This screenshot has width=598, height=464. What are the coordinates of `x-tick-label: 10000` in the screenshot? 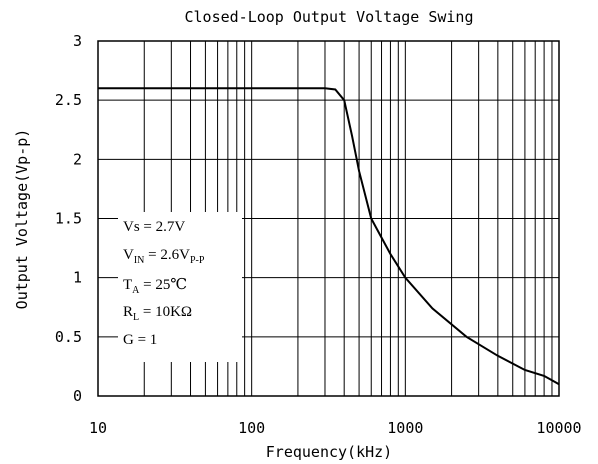 It's located at (558, 428).